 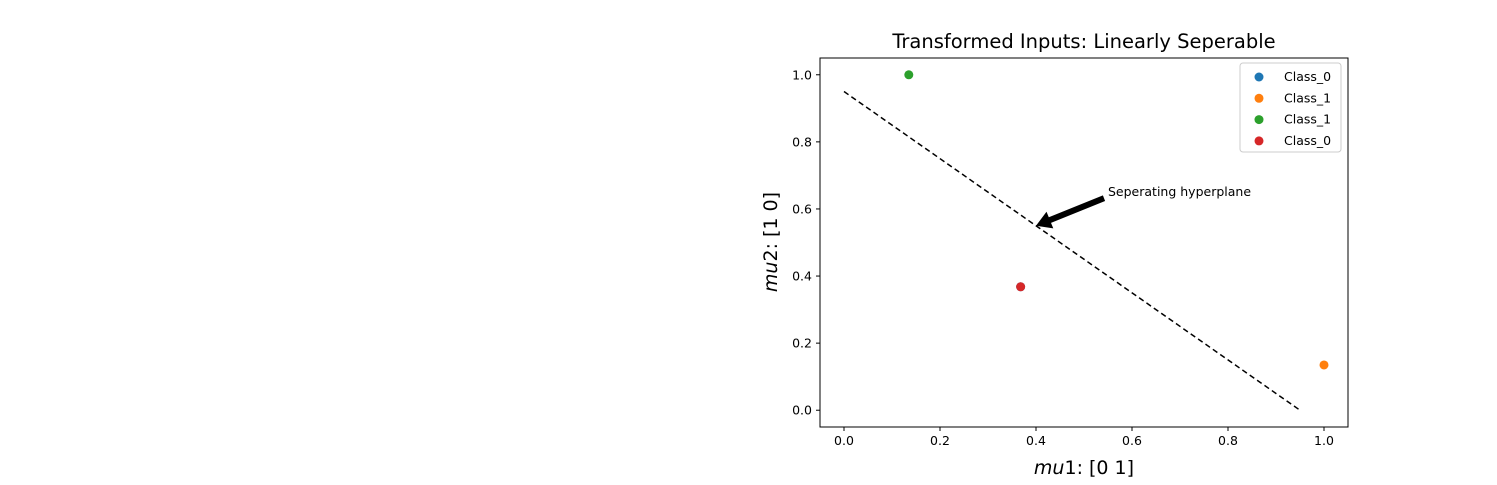 I want to click on x-tick-label: 0.2, so click(x=940, y=440).